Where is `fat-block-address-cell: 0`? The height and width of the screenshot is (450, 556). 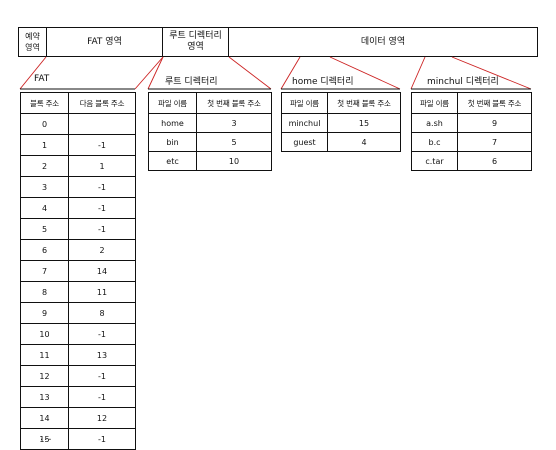
fat-block-address-cell: 0 is located at coordinates (44, 124).